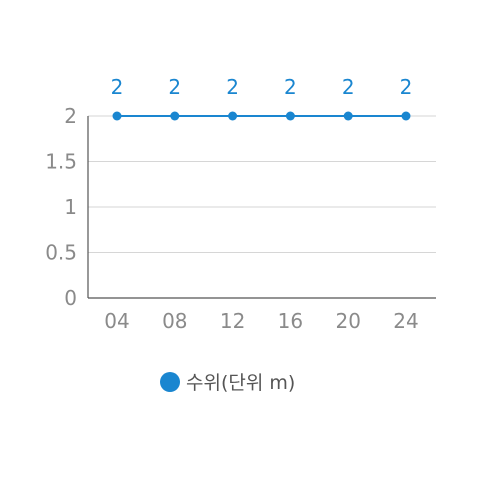  I want to click on y-tick-label: 2, so click(70, 116).